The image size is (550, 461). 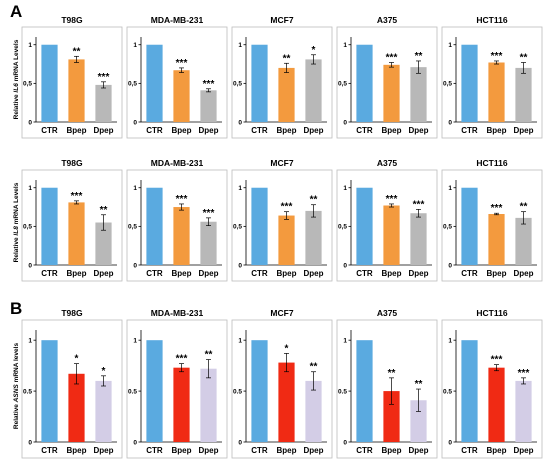 I want to click on y-axis-label: Relative IL8 mRNA Levels, so click(x=16, y=222).